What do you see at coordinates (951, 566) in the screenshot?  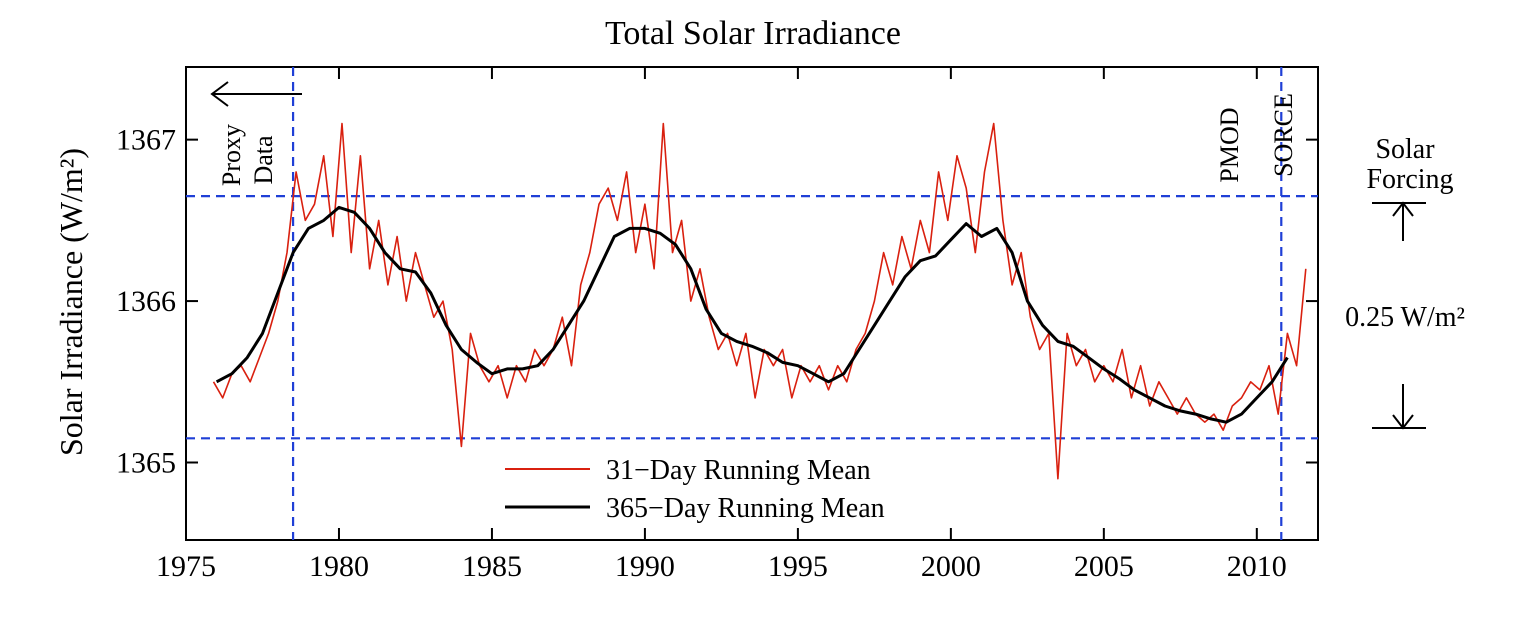 I see `x-tick-label: 2000` at bounding box center [951, 566].